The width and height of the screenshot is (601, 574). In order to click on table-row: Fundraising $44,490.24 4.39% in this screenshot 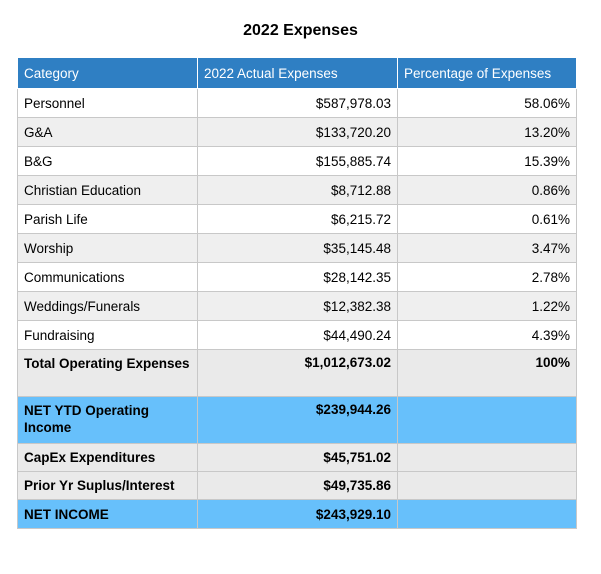, I will do `click(297, 335)`.